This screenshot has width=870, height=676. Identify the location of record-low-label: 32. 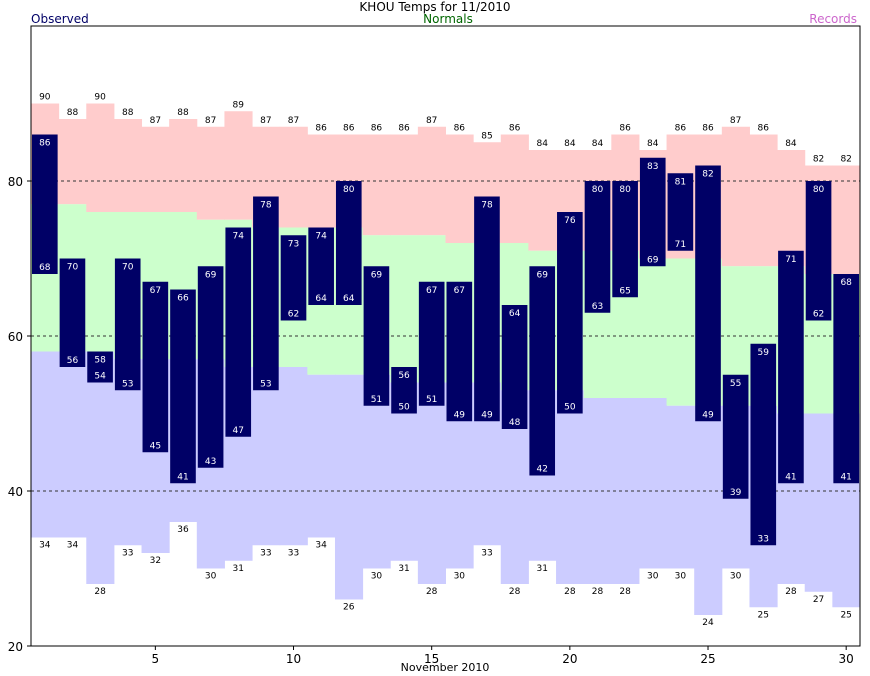
(155, 561).